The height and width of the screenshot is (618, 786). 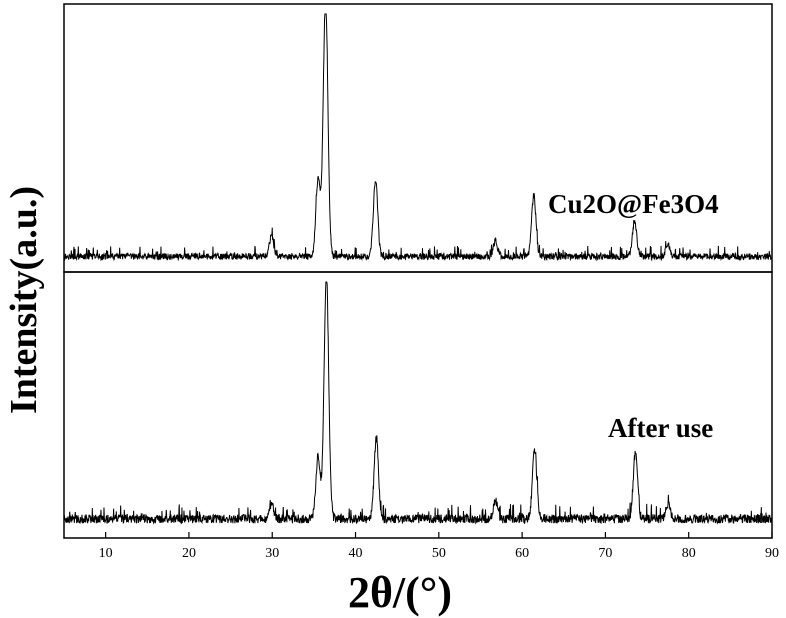 I want to click on x-tick-label-70: 70, so click(x=605, y=553).